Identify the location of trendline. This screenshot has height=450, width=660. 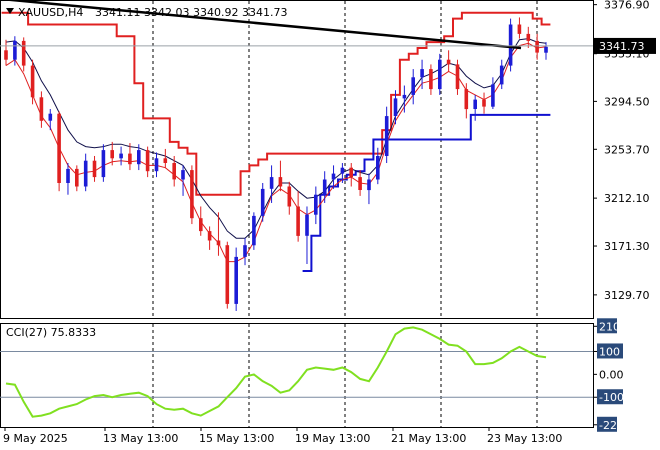
(261, 25).